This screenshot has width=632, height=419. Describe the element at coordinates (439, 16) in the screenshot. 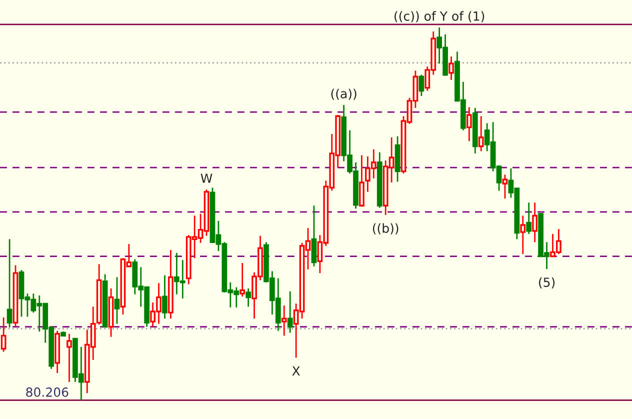

I see `annotation: ((c)) of Y of (1)` at that location.